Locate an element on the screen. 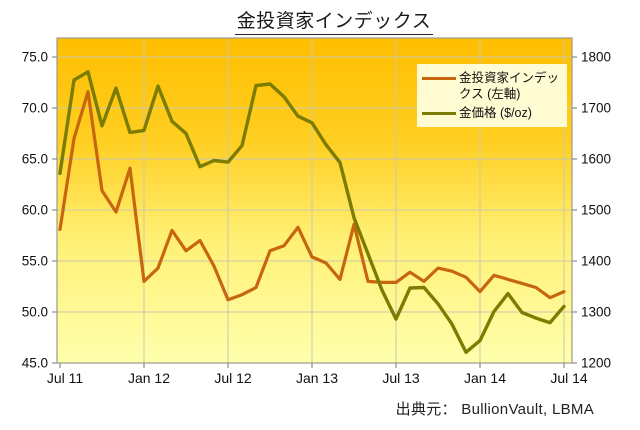  svg-text: 1700 is located at coordinates (596, 108).